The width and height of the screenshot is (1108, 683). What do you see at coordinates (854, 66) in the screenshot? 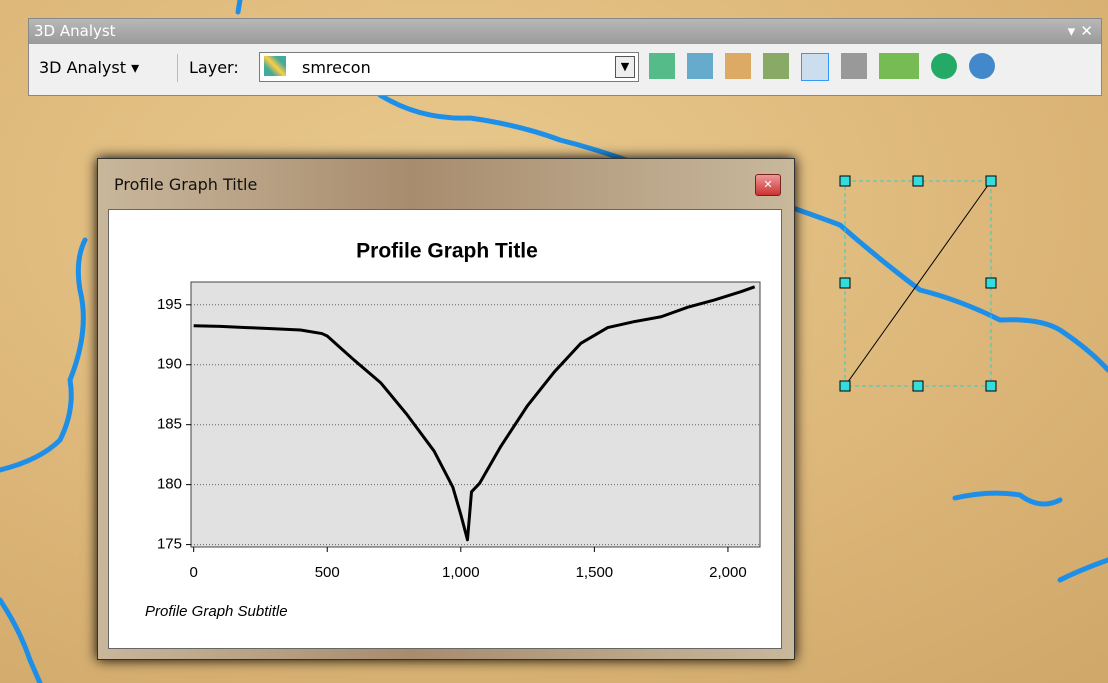
I see `tool-polygon` at bounding box center [854, 66].